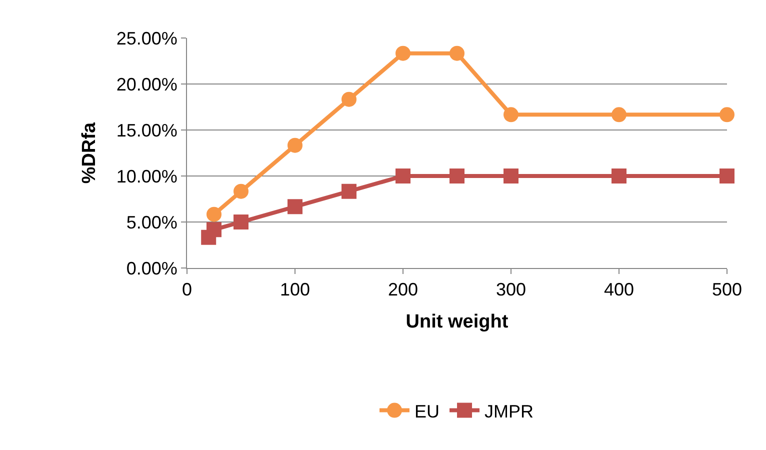 Image resolution: width=766 pixels, height=450 pixels. Describe the element at coordinates (403, 290) in the screenshot. I see `x-tick-label: 200` at that location.